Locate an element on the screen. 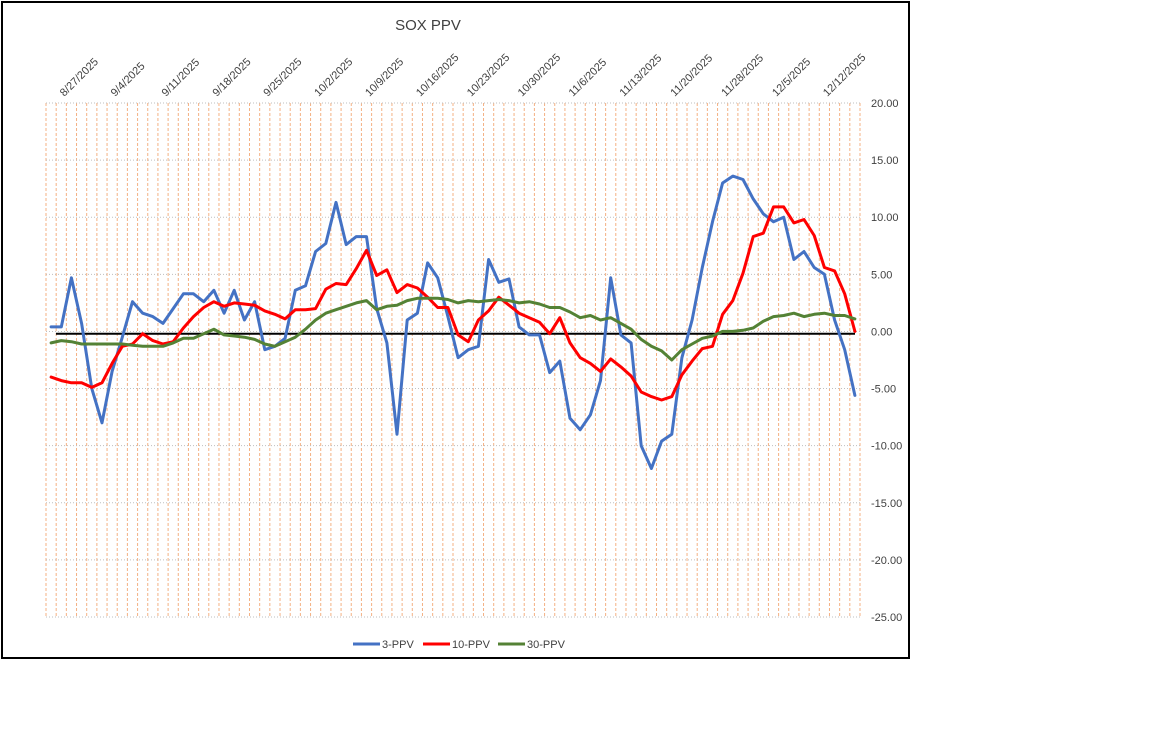  legend-label: 3-PPV is located at coordinates (398, 645).